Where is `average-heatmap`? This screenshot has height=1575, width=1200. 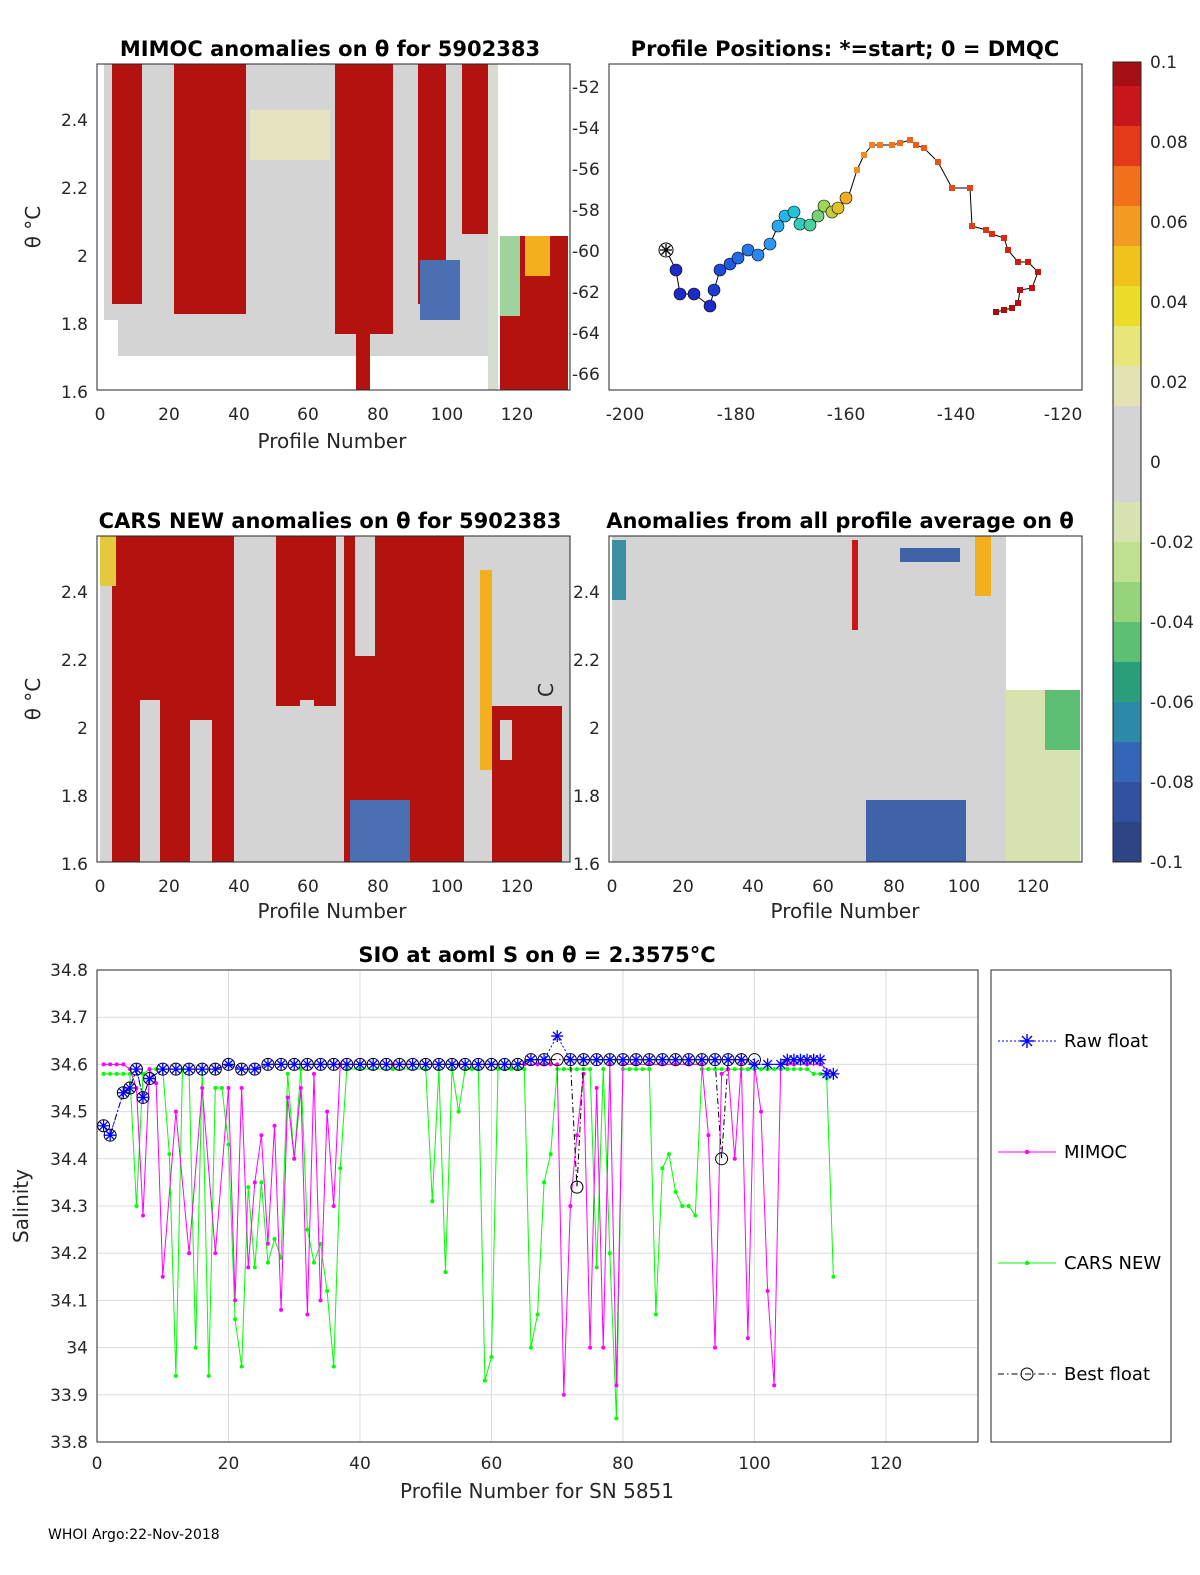
average-heatmap is located at coordinates (846, 699).